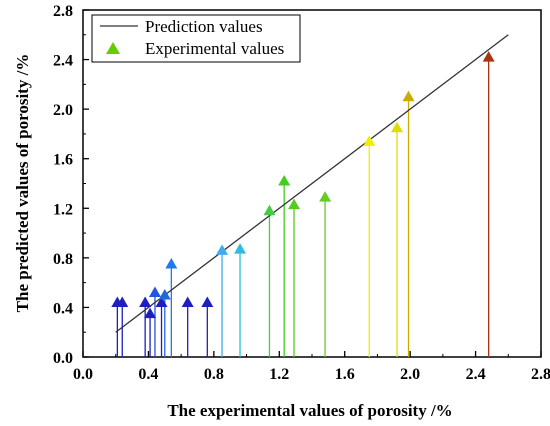 Image resolution: width=550 pixels, height=426 pixels. What do you see at coordinates (83, 374) in the screenshot?
I see `x-tick-label: 0.0` at bounding box center [83, 374].